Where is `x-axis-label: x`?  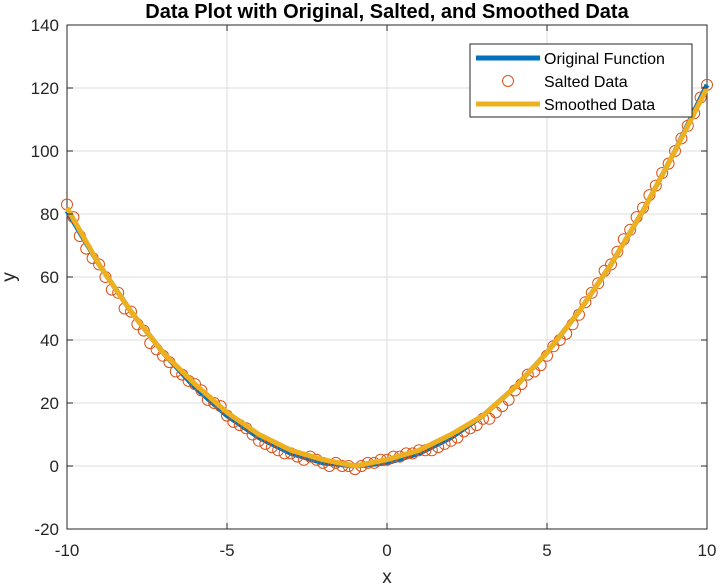 x-axis-label: x is located at coordinates (387, 576).